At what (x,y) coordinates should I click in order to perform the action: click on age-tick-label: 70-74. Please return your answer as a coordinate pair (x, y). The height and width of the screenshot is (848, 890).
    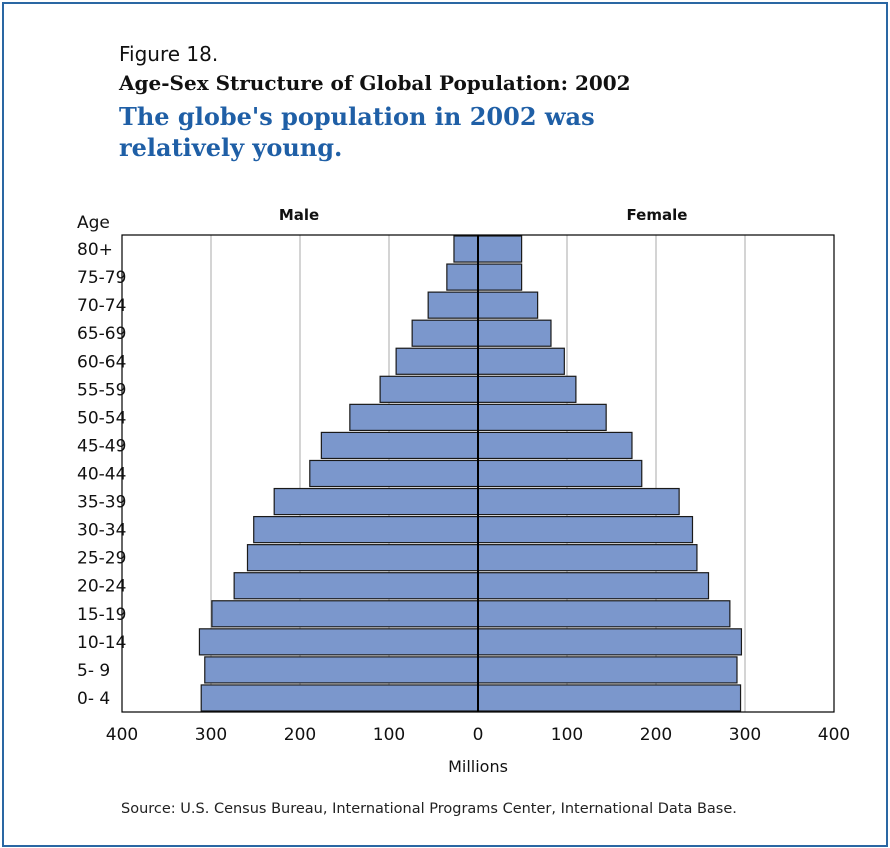
    Looking at the image, I should click on (101, 306).